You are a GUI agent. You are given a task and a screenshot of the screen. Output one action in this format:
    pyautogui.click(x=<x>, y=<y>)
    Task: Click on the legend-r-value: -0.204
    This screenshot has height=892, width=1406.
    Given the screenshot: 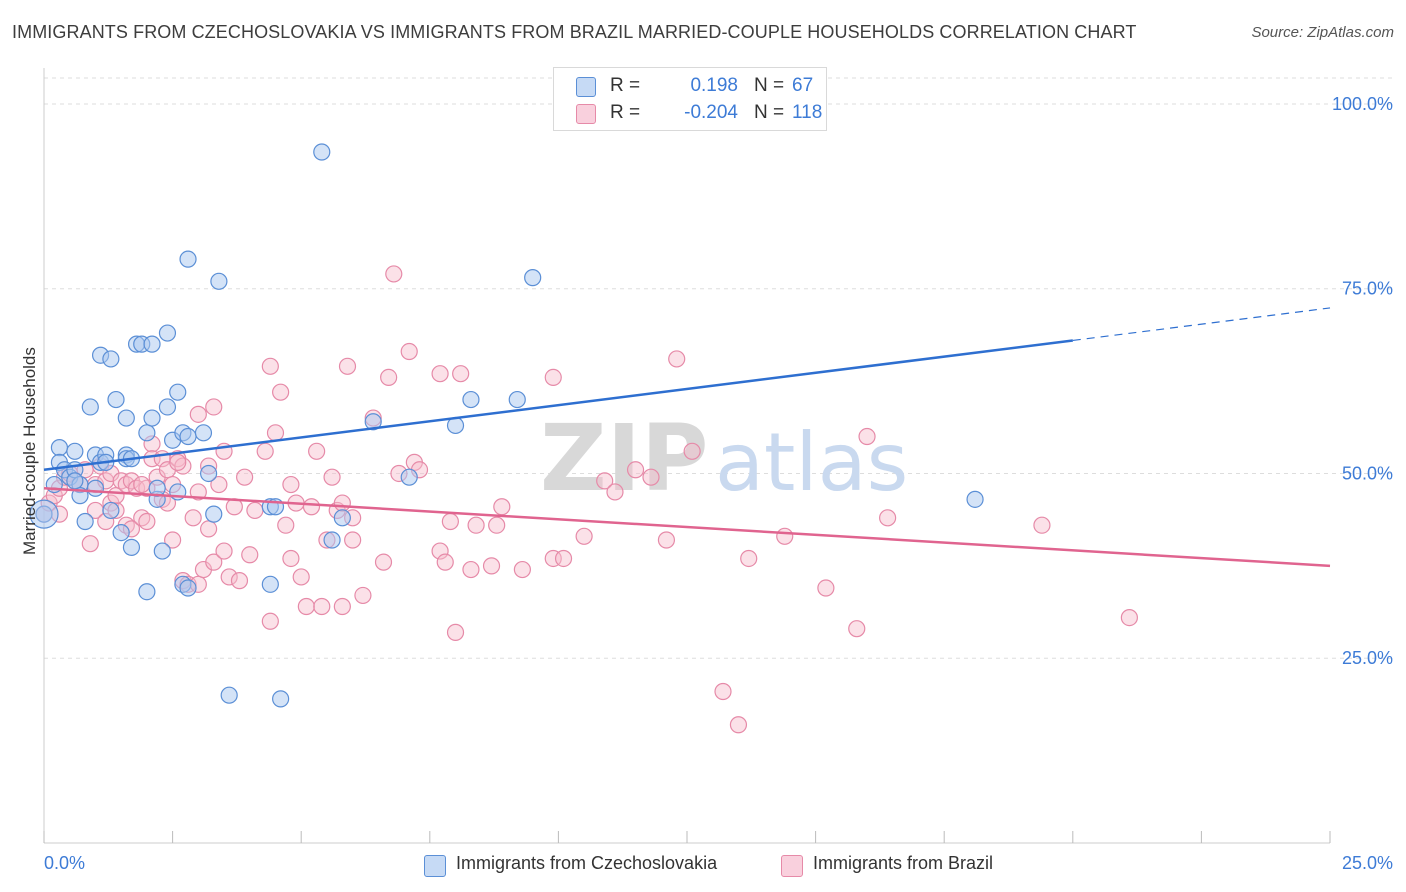 What is the action you would take?
    pyautogui.click(x=711, y=112)
    